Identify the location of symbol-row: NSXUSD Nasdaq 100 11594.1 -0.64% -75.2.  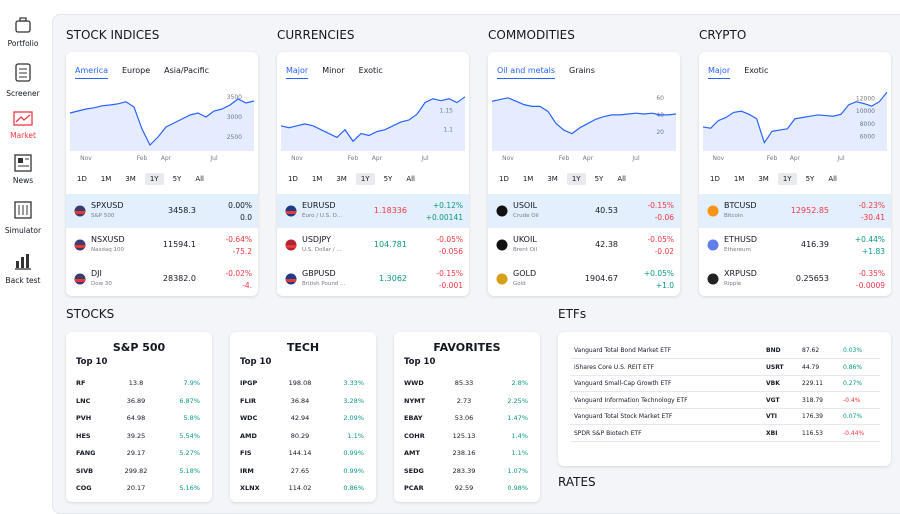
(162, 245).